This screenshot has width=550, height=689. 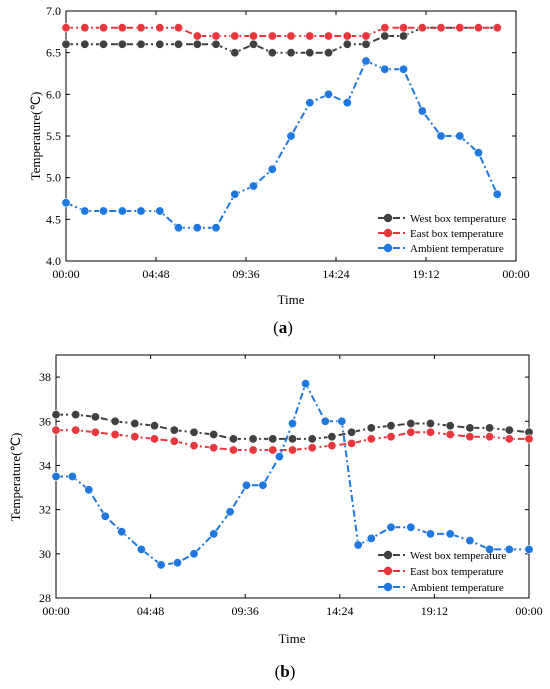 I want to click on y-tick-label-a-0: 4.0, so click(x=53, y=261).